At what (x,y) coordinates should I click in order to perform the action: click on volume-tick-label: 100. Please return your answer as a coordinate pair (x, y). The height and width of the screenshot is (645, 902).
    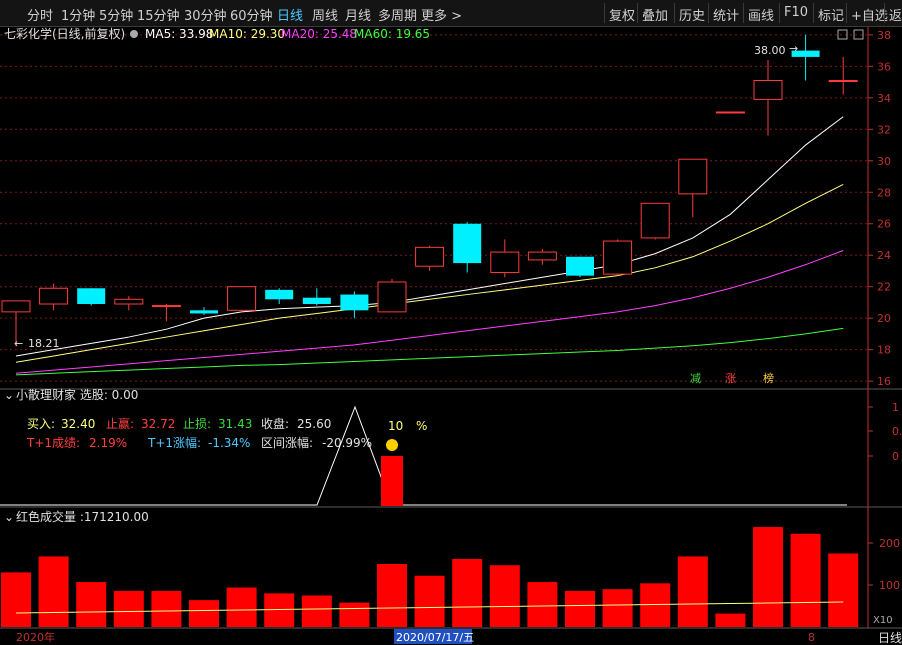
    Looking at the image, I should click on (889, 585).